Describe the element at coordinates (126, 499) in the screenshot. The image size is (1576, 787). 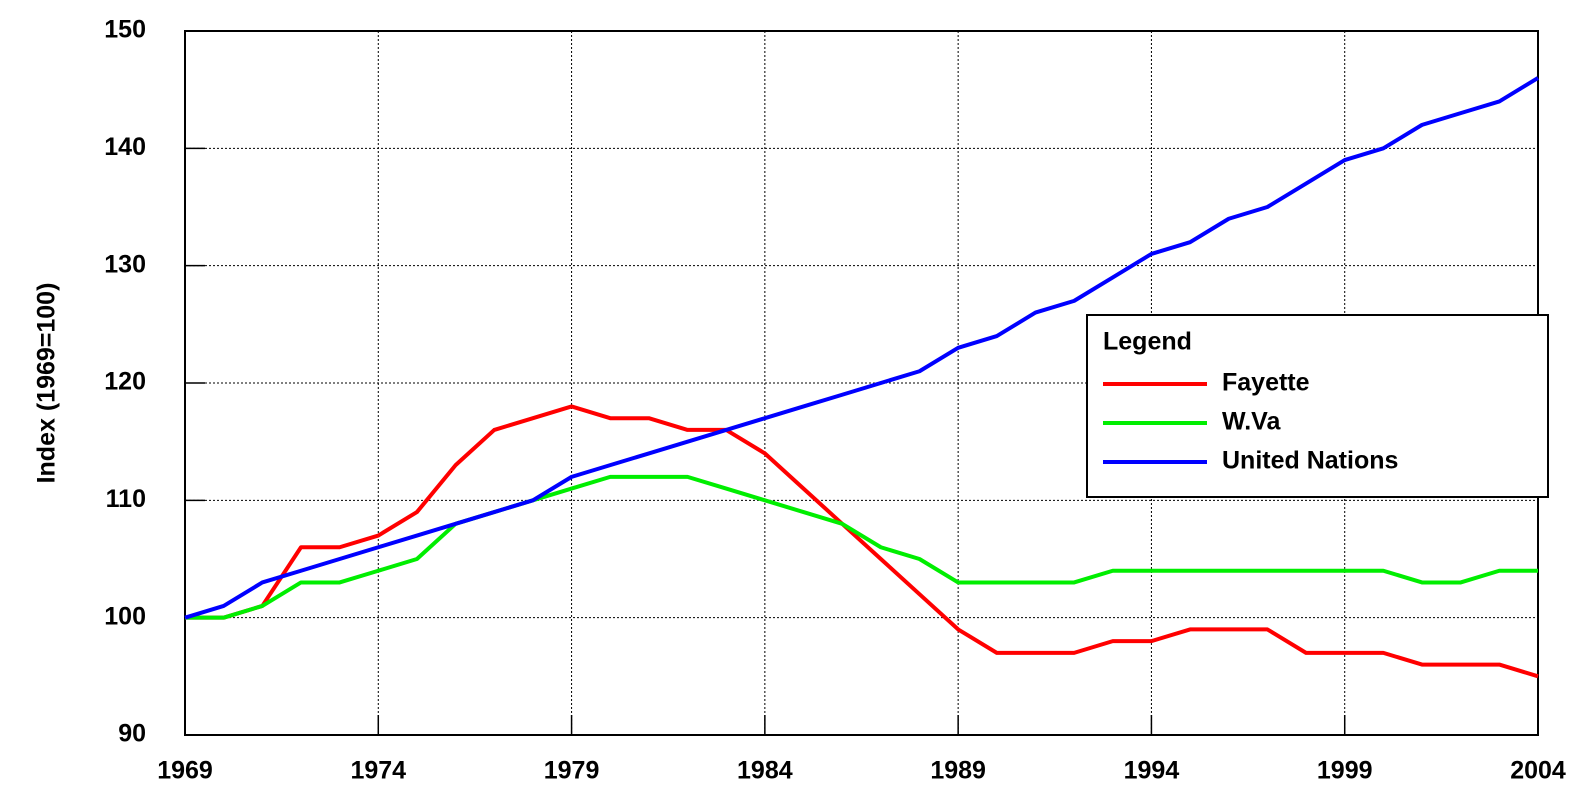
I see `y-tick-label: 110` at that location.